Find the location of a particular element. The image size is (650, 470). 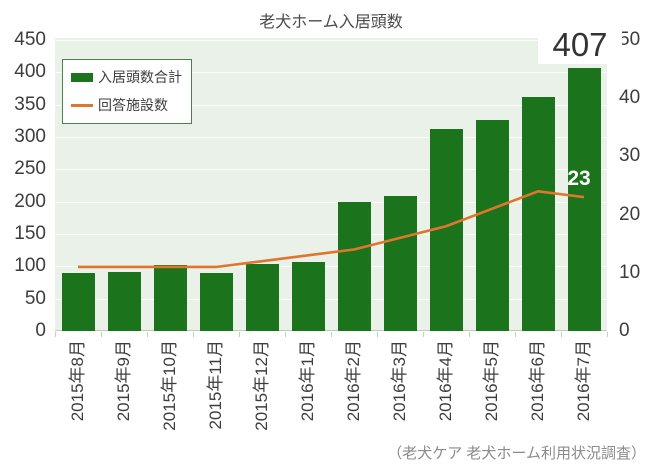

legend-line-label: 回答施設数 is located at coordinates (133, 105).